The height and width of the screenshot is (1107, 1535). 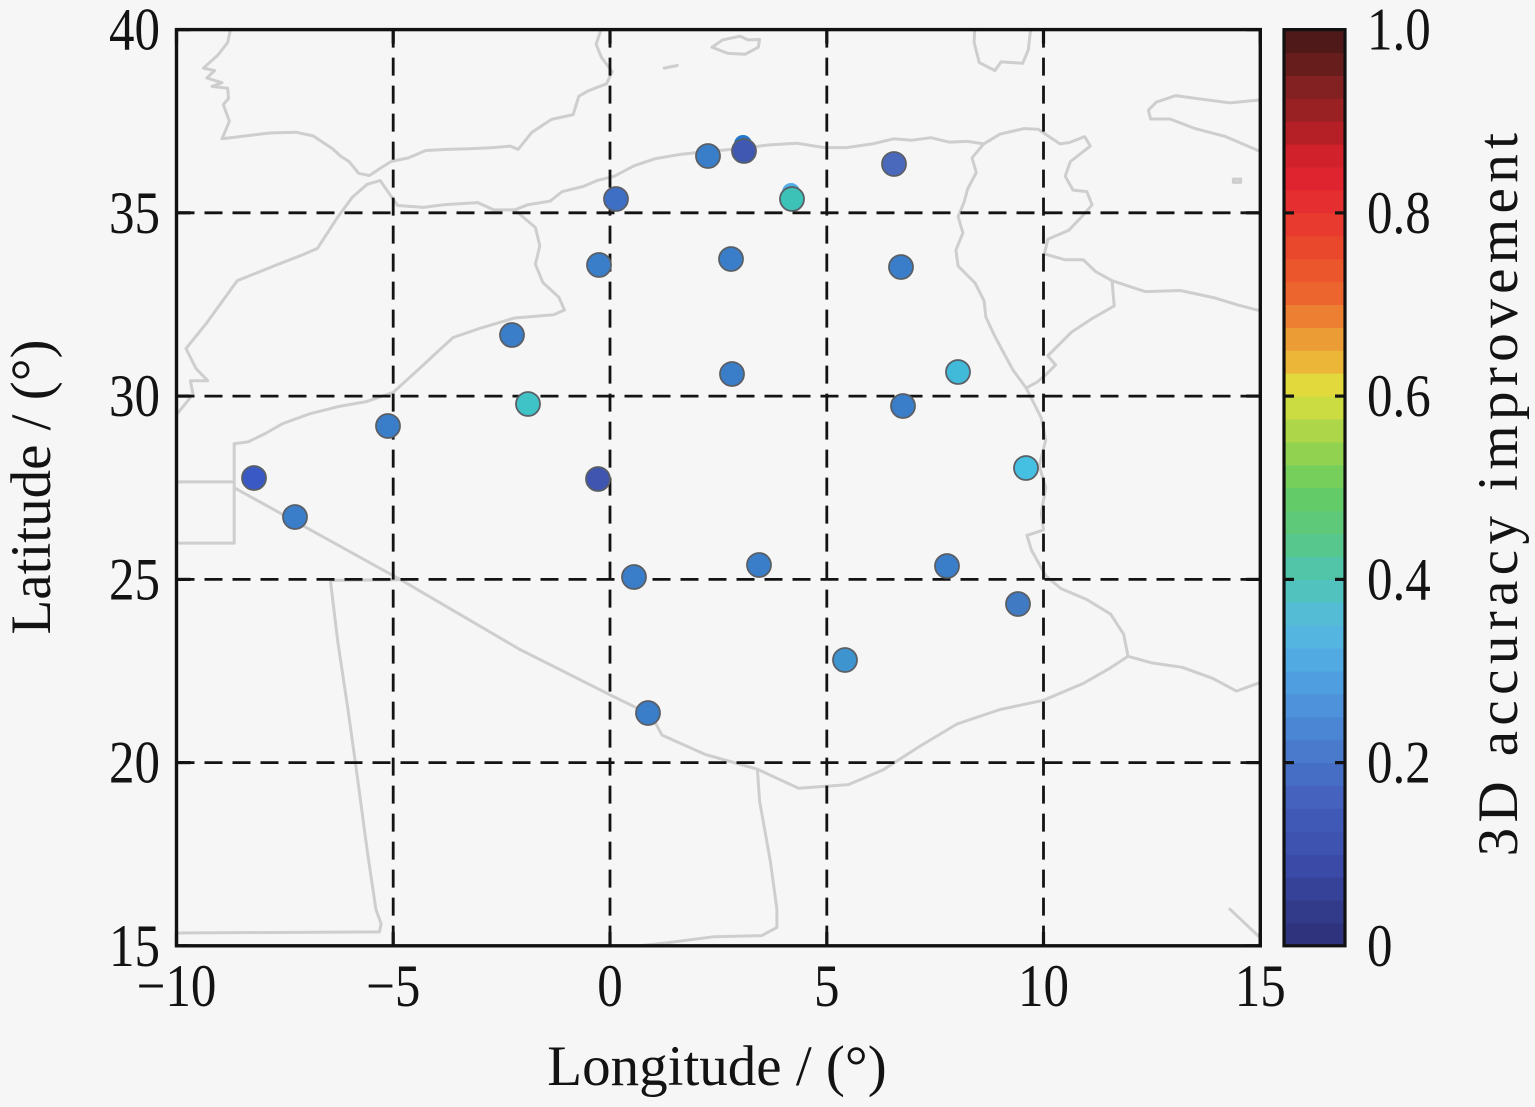 I want to click on svg-text: 0.2, so click(x=1399, y=763).